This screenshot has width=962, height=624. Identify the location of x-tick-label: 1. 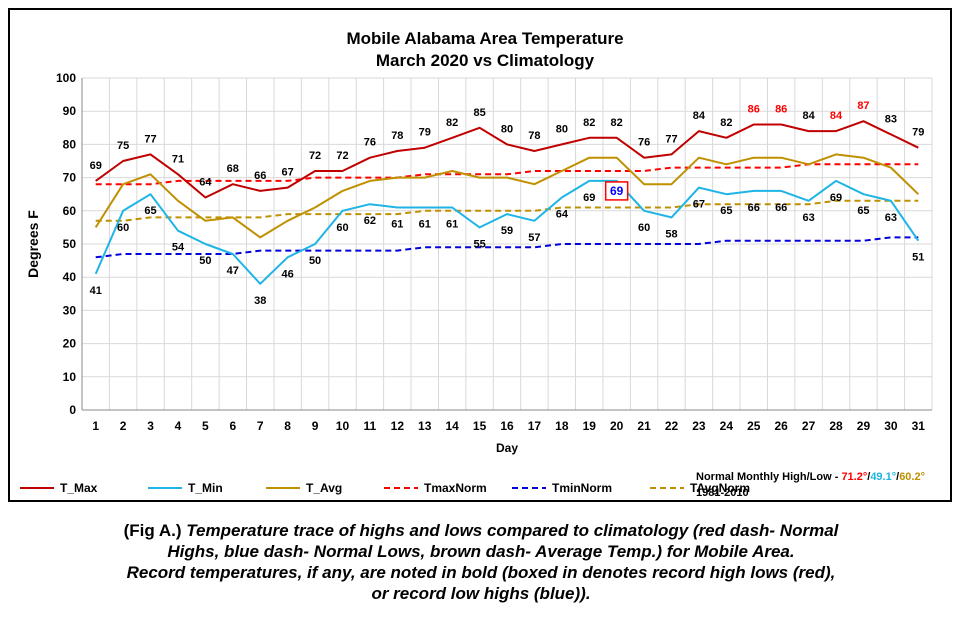
(95, 426).